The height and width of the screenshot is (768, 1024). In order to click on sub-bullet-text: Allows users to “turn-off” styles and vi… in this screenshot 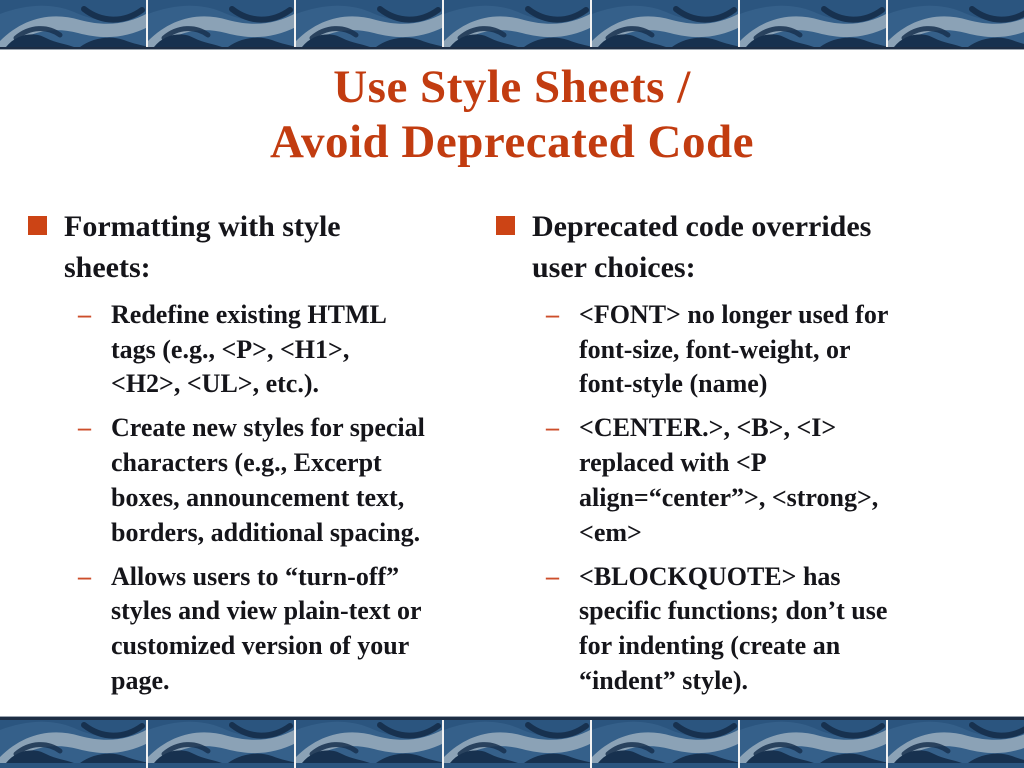, I will do `click(266, 628)`.